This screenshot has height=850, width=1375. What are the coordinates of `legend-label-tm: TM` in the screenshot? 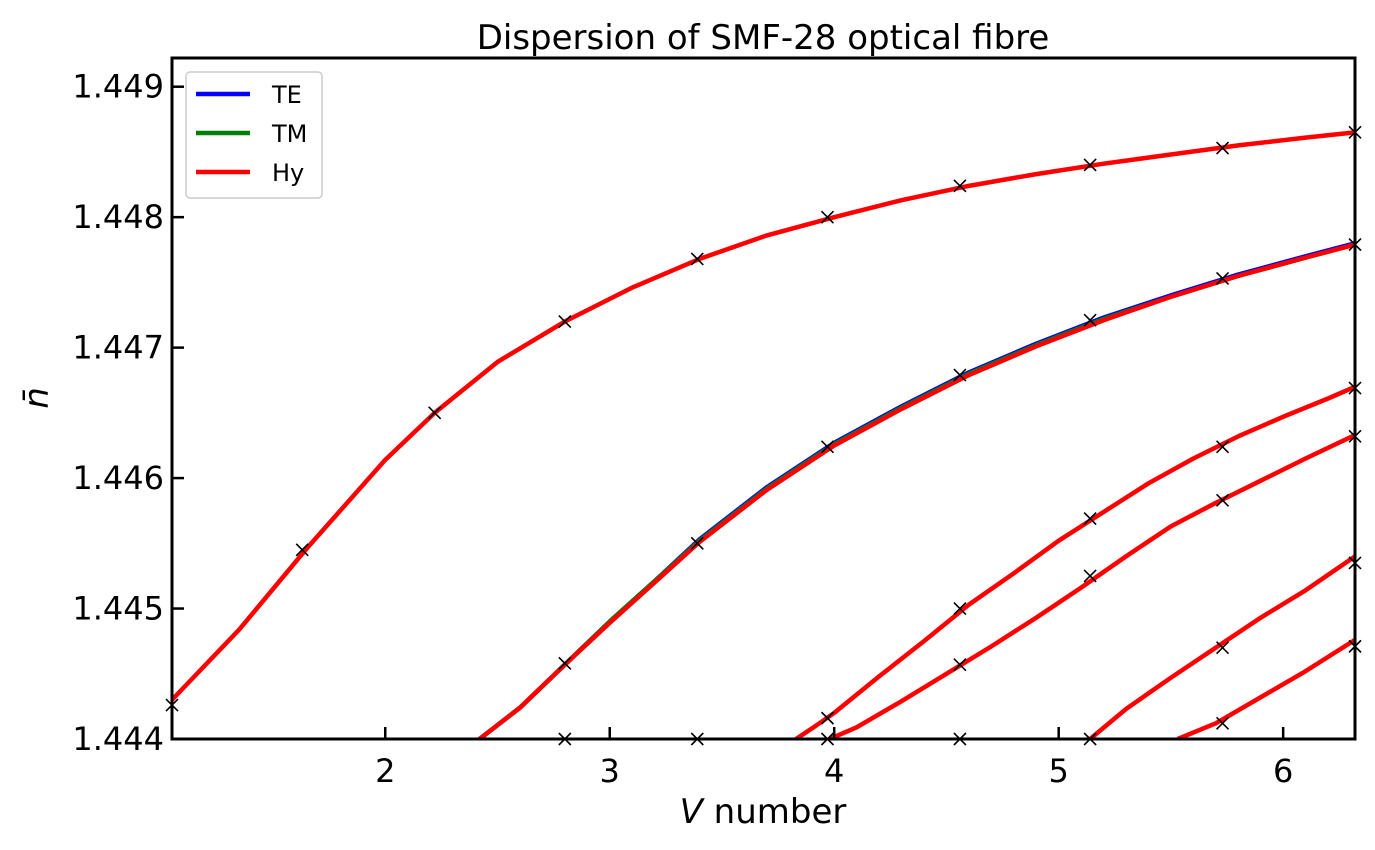 It's located at (289, 134).